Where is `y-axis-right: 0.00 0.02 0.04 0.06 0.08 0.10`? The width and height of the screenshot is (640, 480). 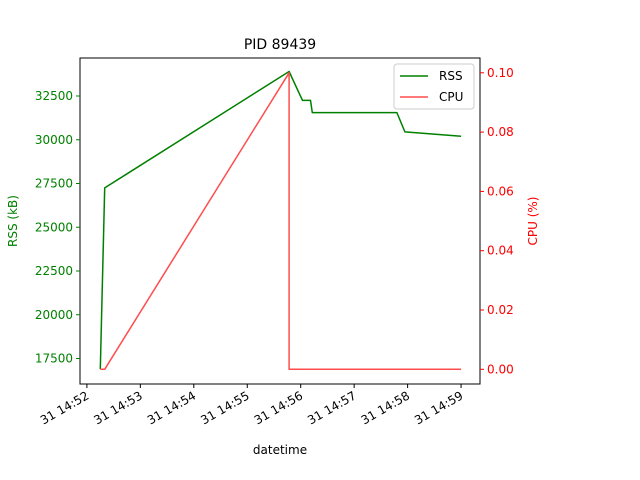
y-axis-right: 0.00 0.02 0.04 0.06 0.08 0.10 is located at coordinates (497, 221).